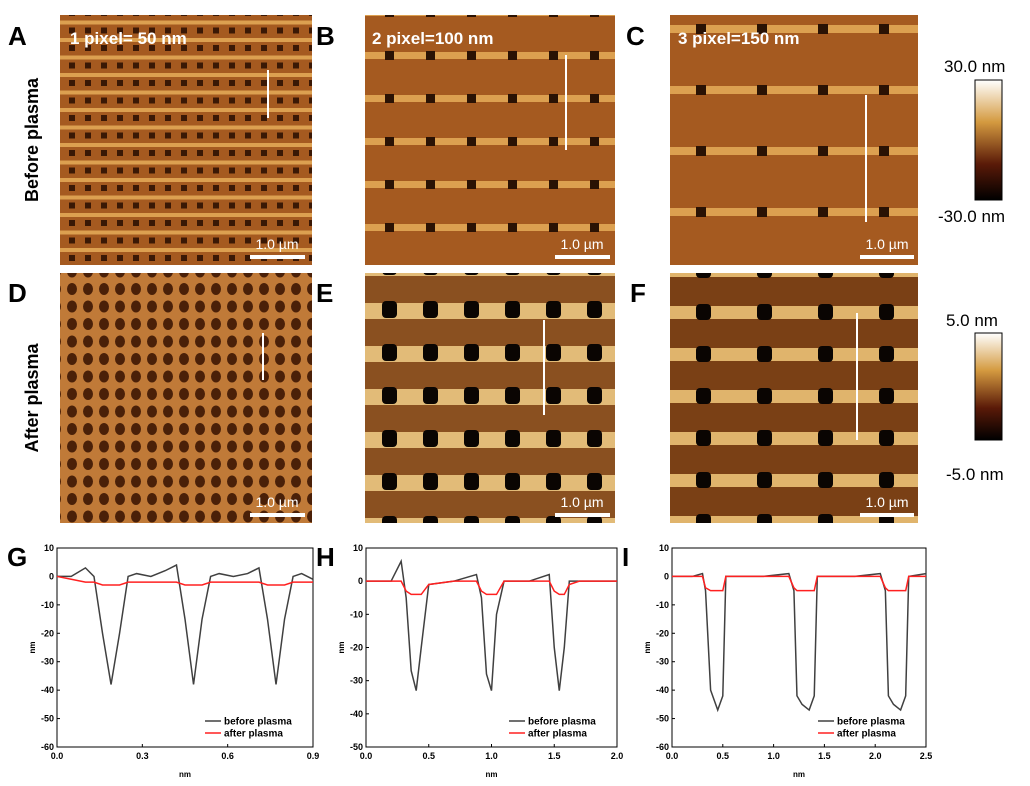  What do you see at coordinates (227, 756) in the screenshot?
I see `x-tick-label: 0.6` at bounding box center [227, 756].